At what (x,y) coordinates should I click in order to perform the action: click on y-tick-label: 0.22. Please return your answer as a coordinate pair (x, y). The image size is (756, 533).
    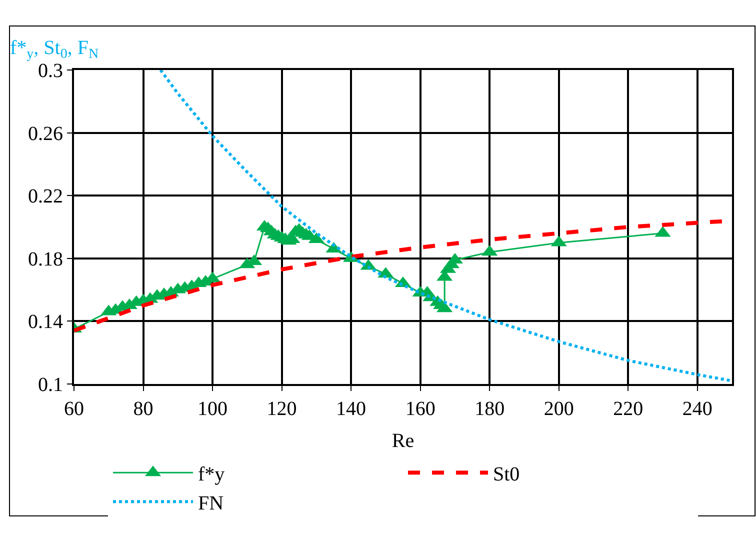
    Looking at the image, I should click on (45, 197).